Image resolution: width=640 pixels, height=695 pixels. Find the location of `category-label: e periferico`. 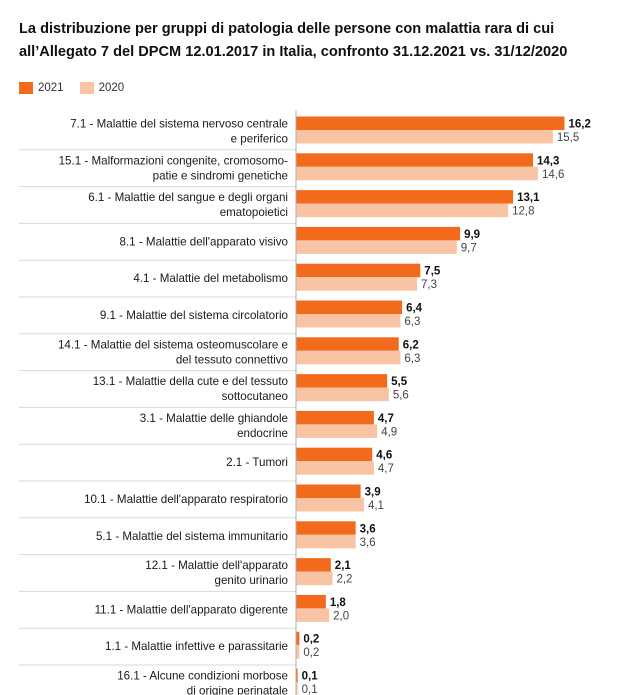

category-label: e periferico is located at coordinates (259, 139).